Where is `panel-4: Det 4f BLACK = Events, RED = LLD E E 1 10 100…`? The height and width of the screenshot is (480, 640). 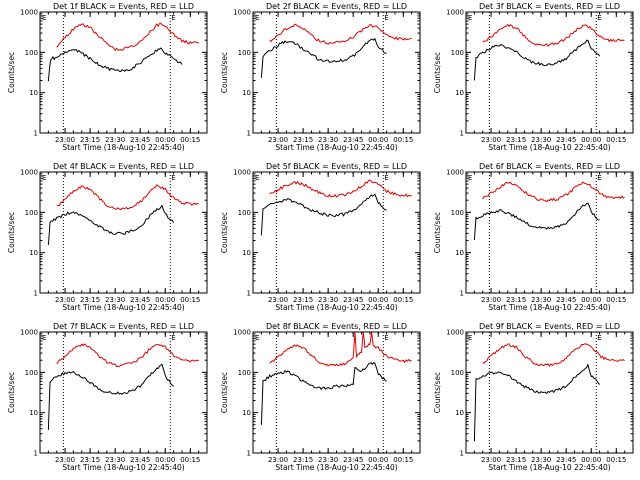 panel-4: Det 4f BLACK = Events, RED = LLD E E 1 10 100… is located at coordinates (107, 237).